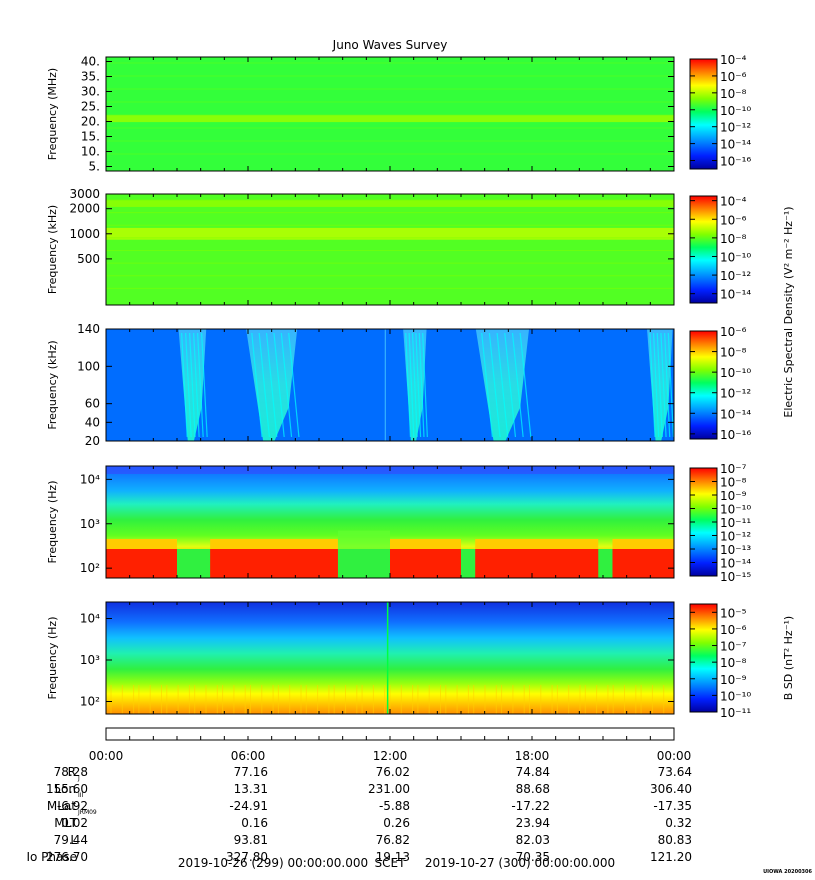 The image size is (815, 880). What do you see at coordinates (90, 92) in the screenshot?
I see `y-tick-label: 30.` at bounding box center [90, 92].